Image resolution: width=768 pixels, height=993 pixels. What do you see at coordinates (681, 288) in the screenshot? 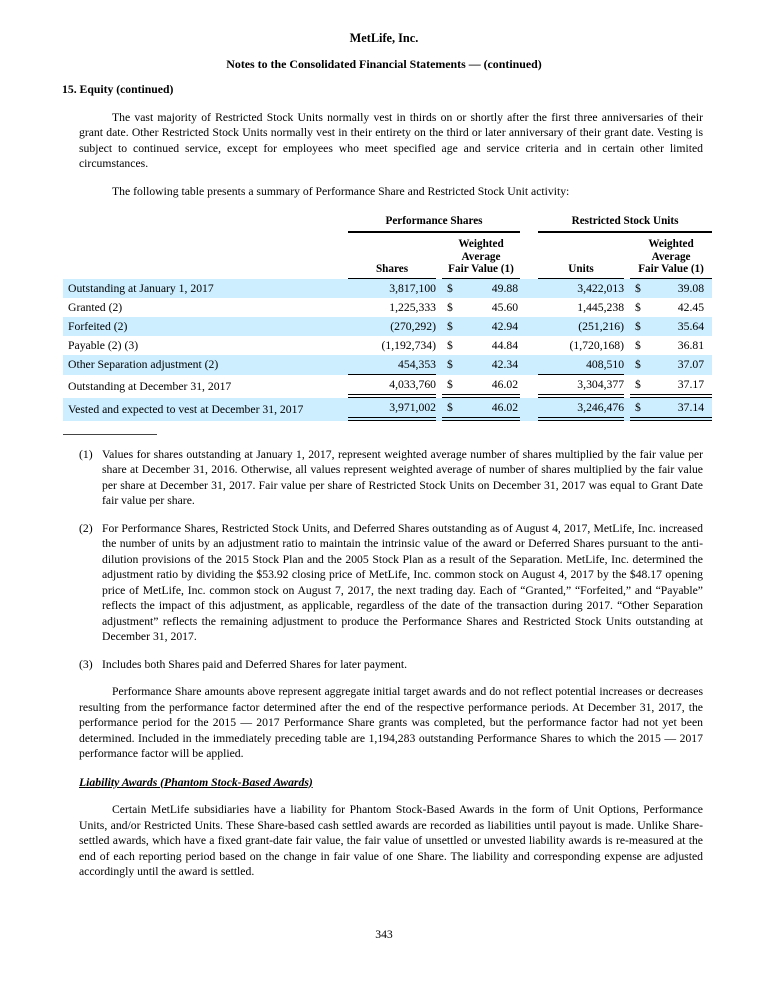
I see `rsu-fair-value: 39.08` at bounding box center [681, 288].